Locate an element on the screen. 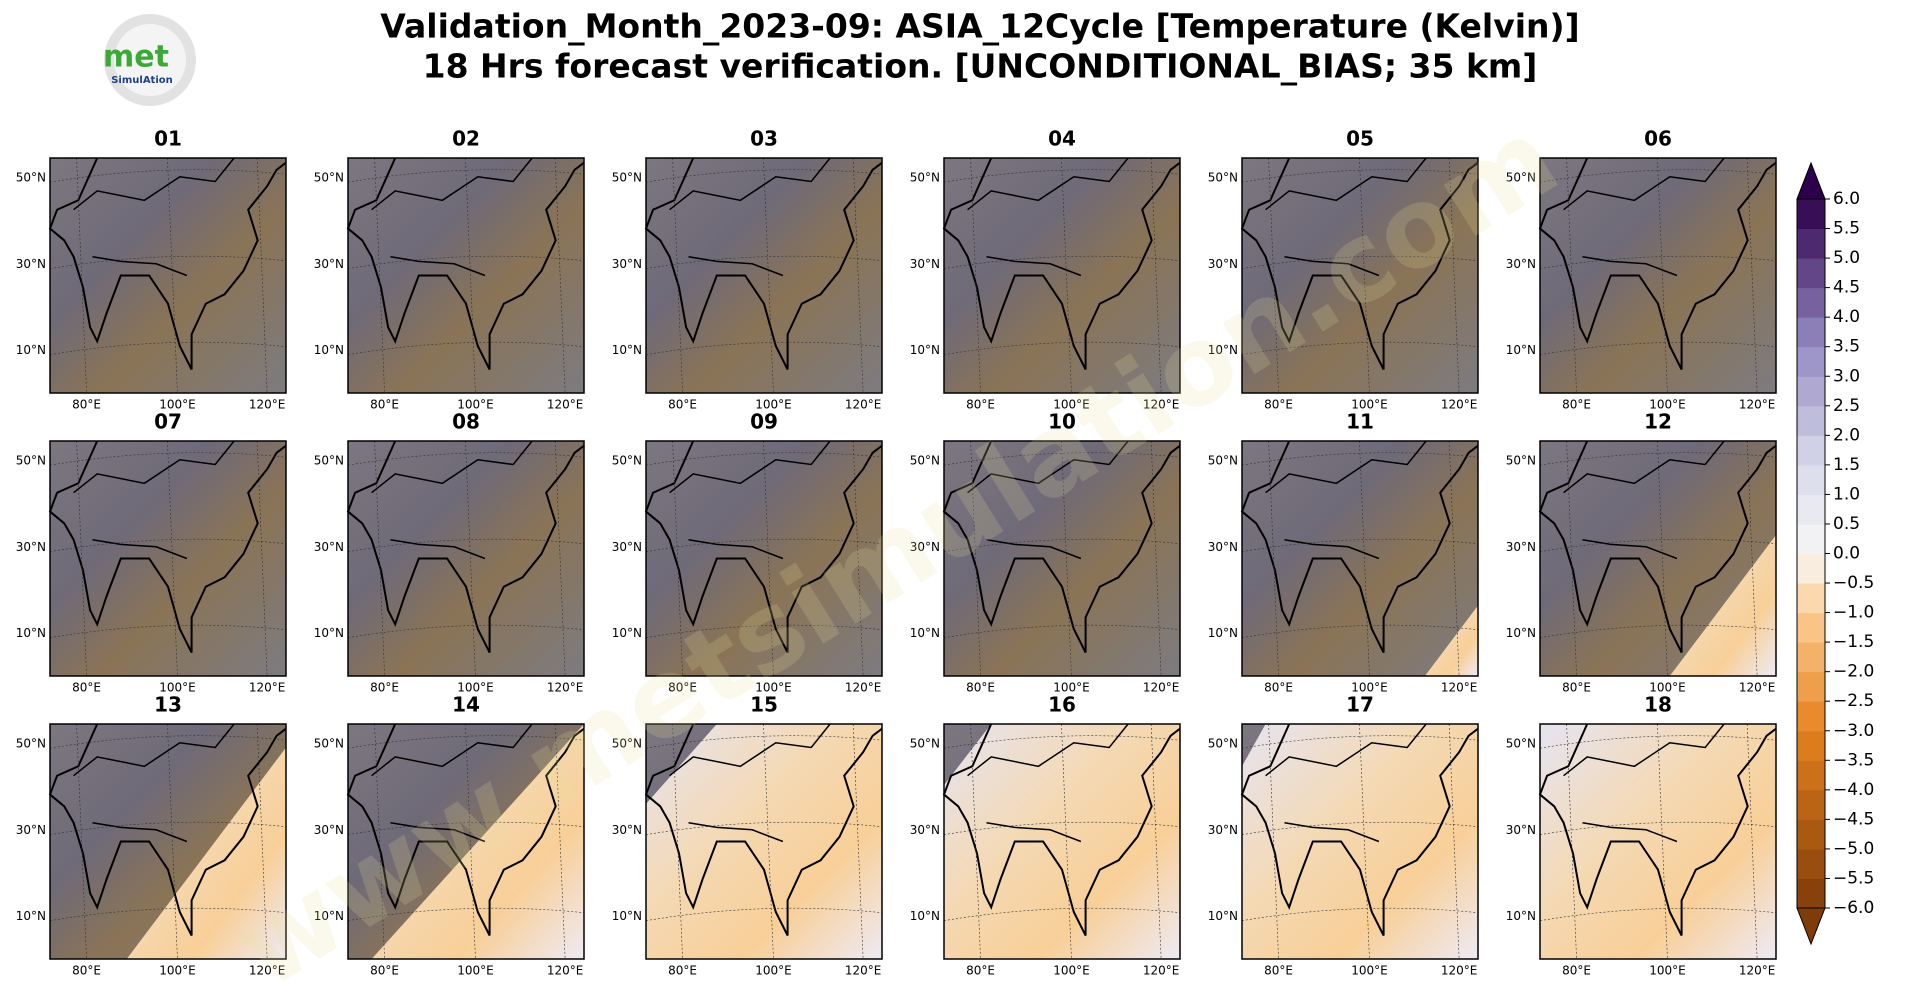 This screenshot has height=988, width=1911. colorbar-tick-label: −6.0 is located at coordinates (1853, 908).